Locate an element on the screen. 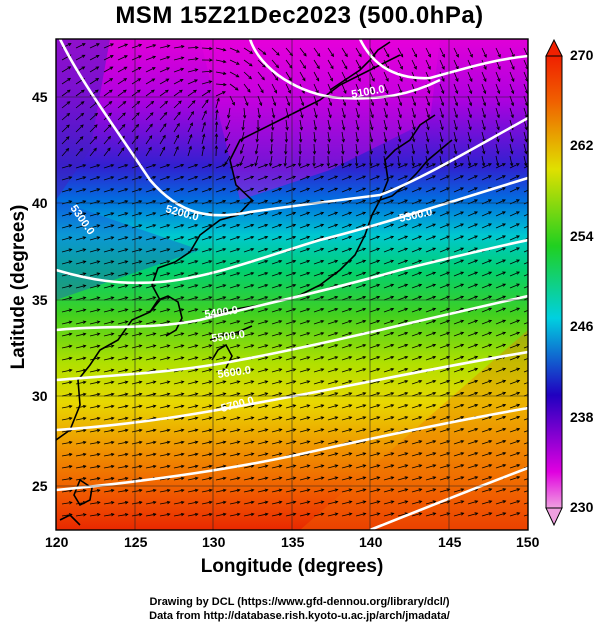  y-tick: 30 is located at coordinates (40, 396).